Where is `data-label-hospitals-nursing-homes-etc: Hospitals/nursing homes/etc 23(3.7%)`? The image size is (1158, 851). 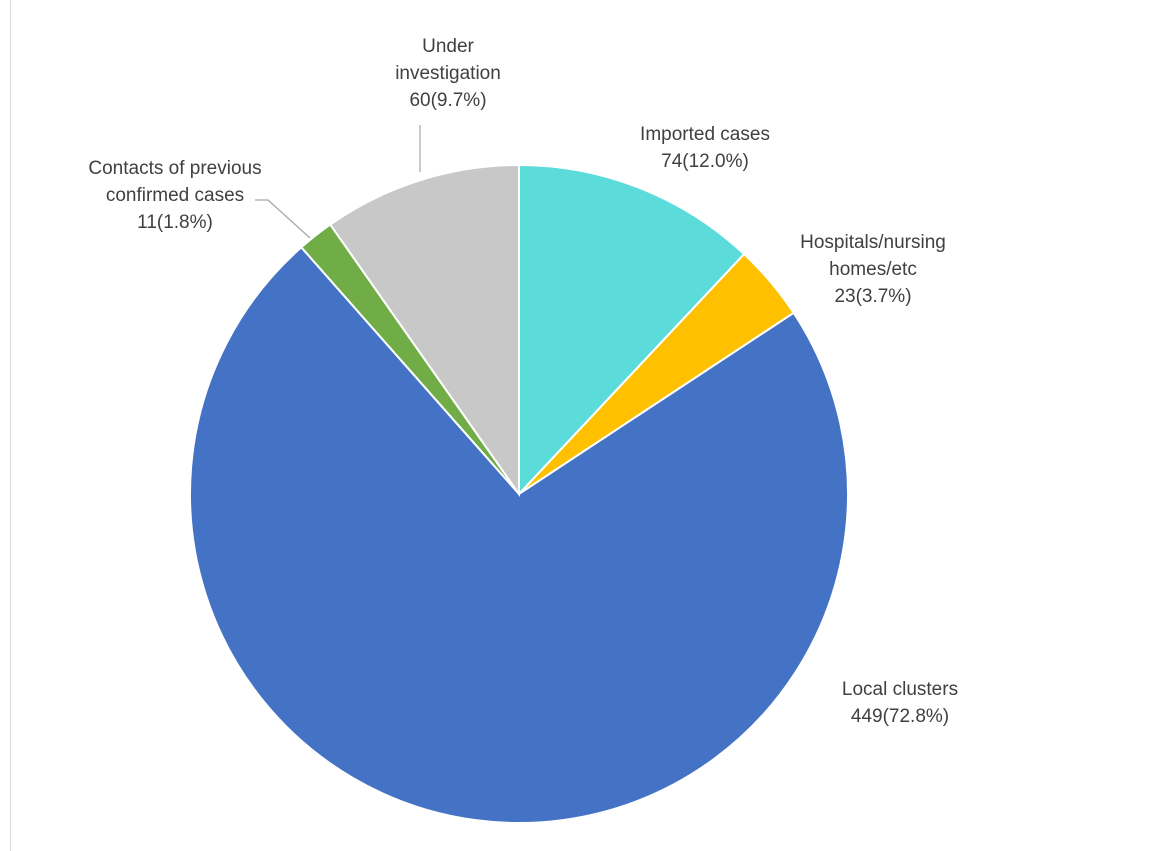 data-label-hospitals-nursing-homes-etc: Hospitals/nursing homes/etc 23(3.7%) is located at coordinates (873, 269).